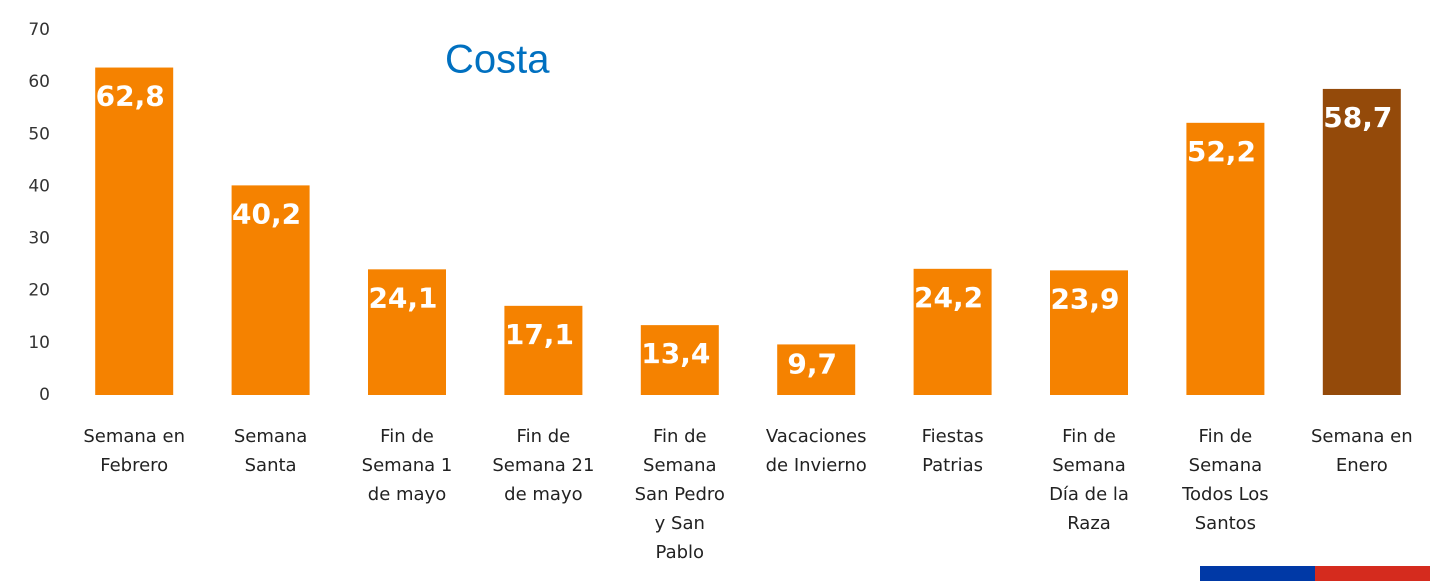 The width and height of the screenshot is (1430, 581). I want to click on x-tick-label: Pablo, so click(680, 552).